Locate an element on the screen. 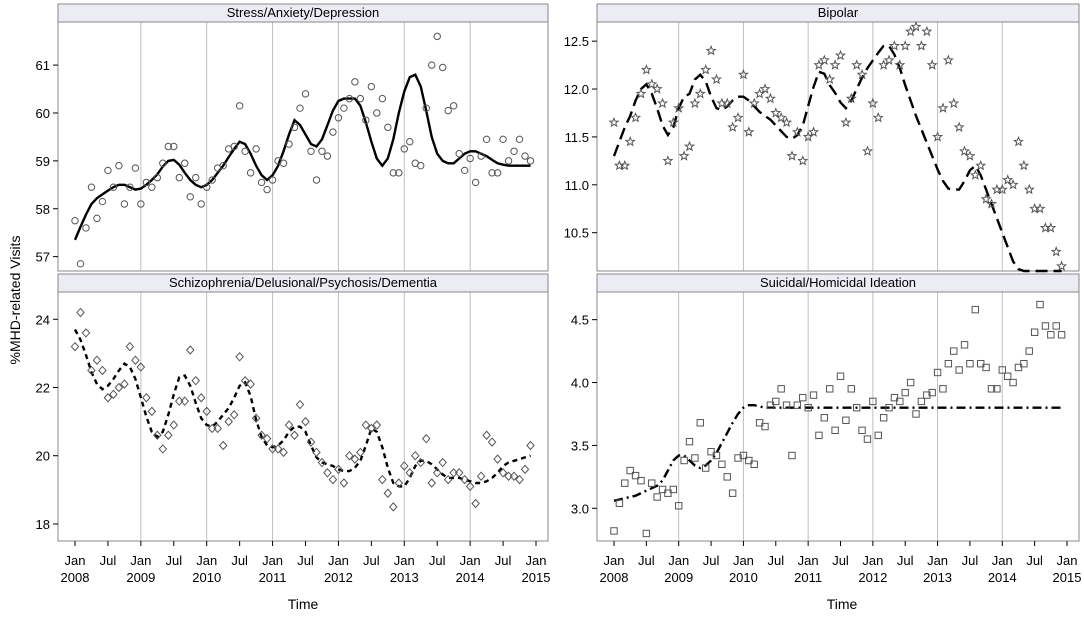  x-year-label: 2010 is located at coordinates (206, 577).